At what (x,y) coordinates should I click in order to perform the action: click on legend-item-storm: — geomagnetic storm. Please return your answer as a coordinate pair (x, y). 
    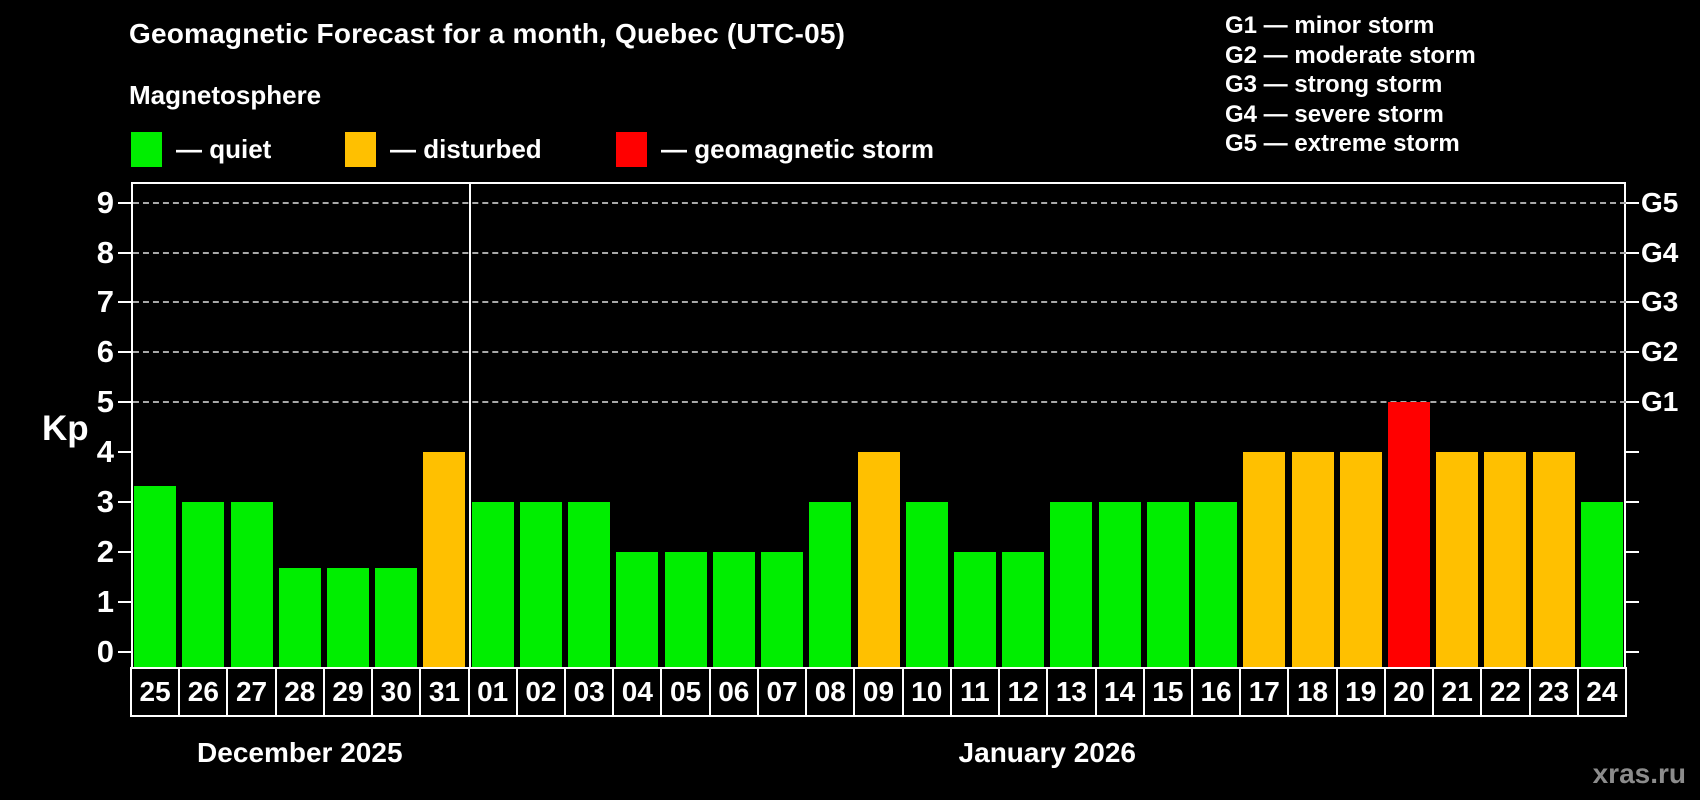
    Looking at the image, I should click on (775, 149).